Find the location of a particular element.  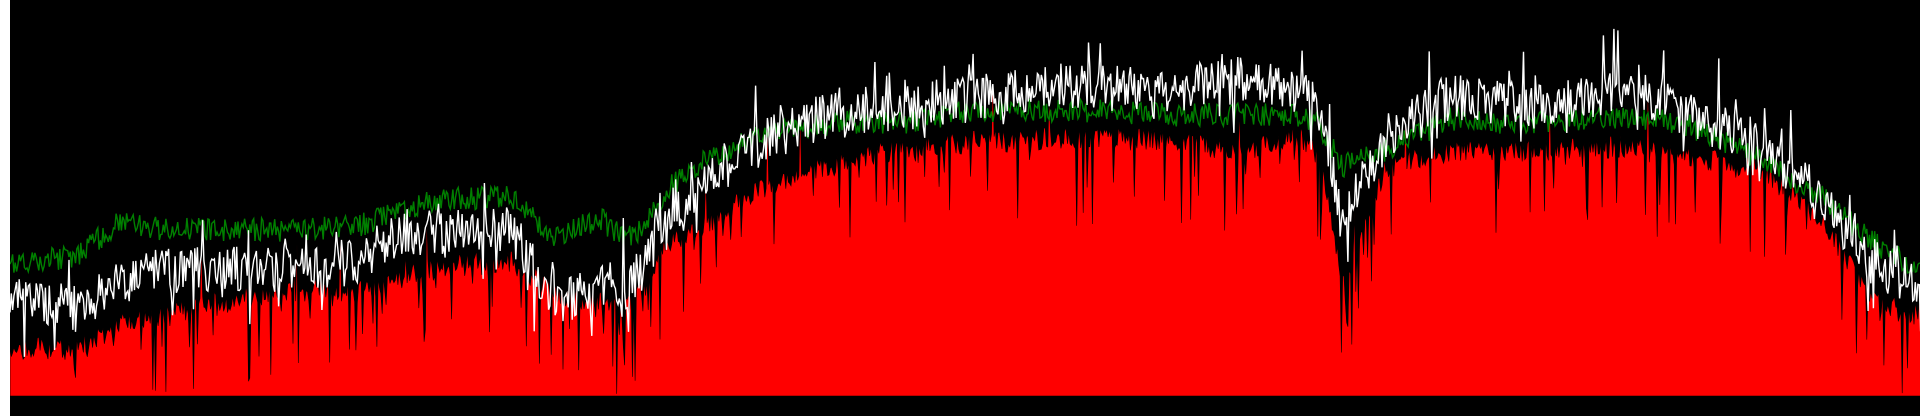

baseline-strip is located at coordinates (965, 406).